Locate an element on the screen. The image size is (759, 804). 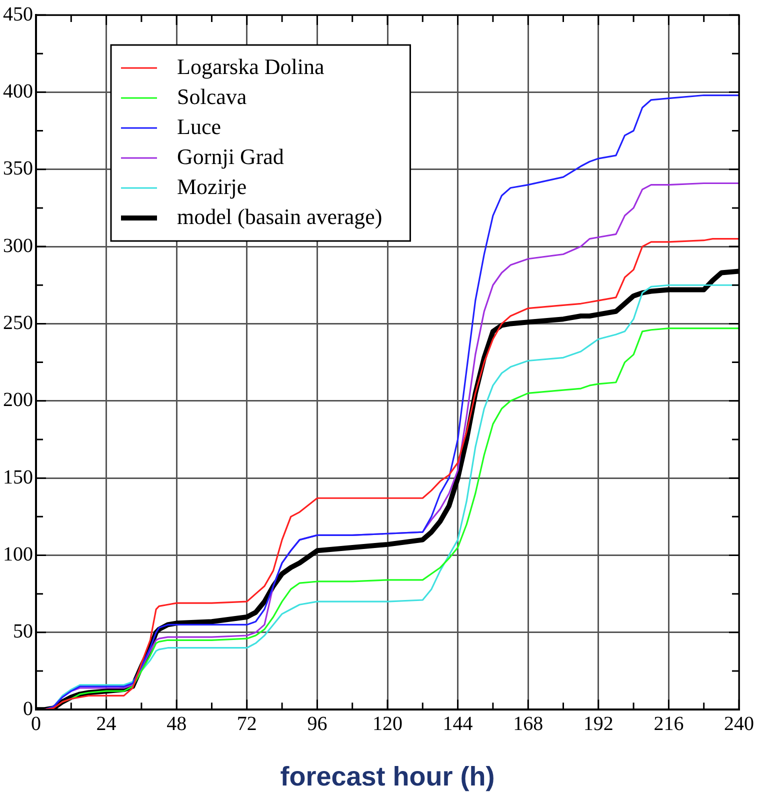
legend-label: Logarska Dolina is located at coordinates (250, 66).